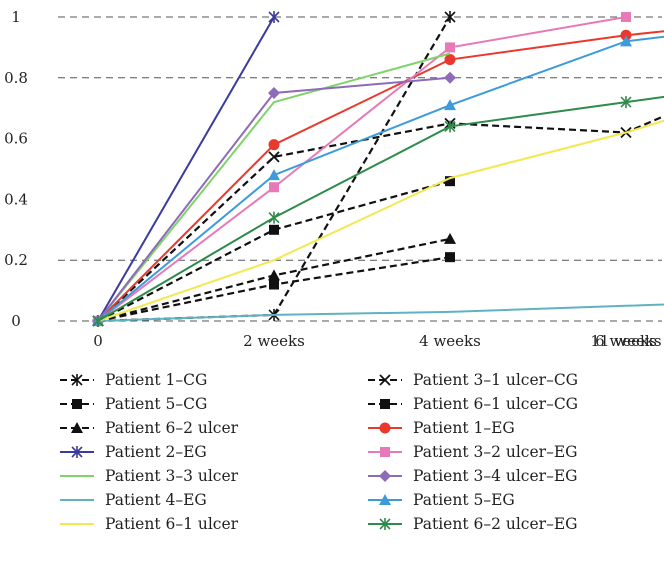 The image size is (664, 574). What do you see at coordinates (98, 341) in the screenshot?
I see `x-tick-label: 0` at bounding box center [98, 341].